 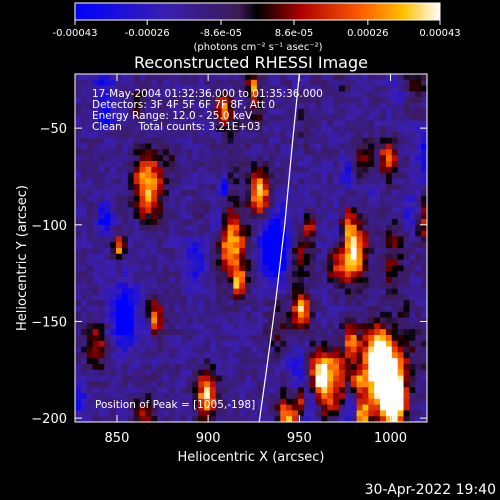 What do you see at coordinates (75, 33) in the screenshot?
I see `colorbar-tick-label: -0.00043` at bounding box center [75, 33].